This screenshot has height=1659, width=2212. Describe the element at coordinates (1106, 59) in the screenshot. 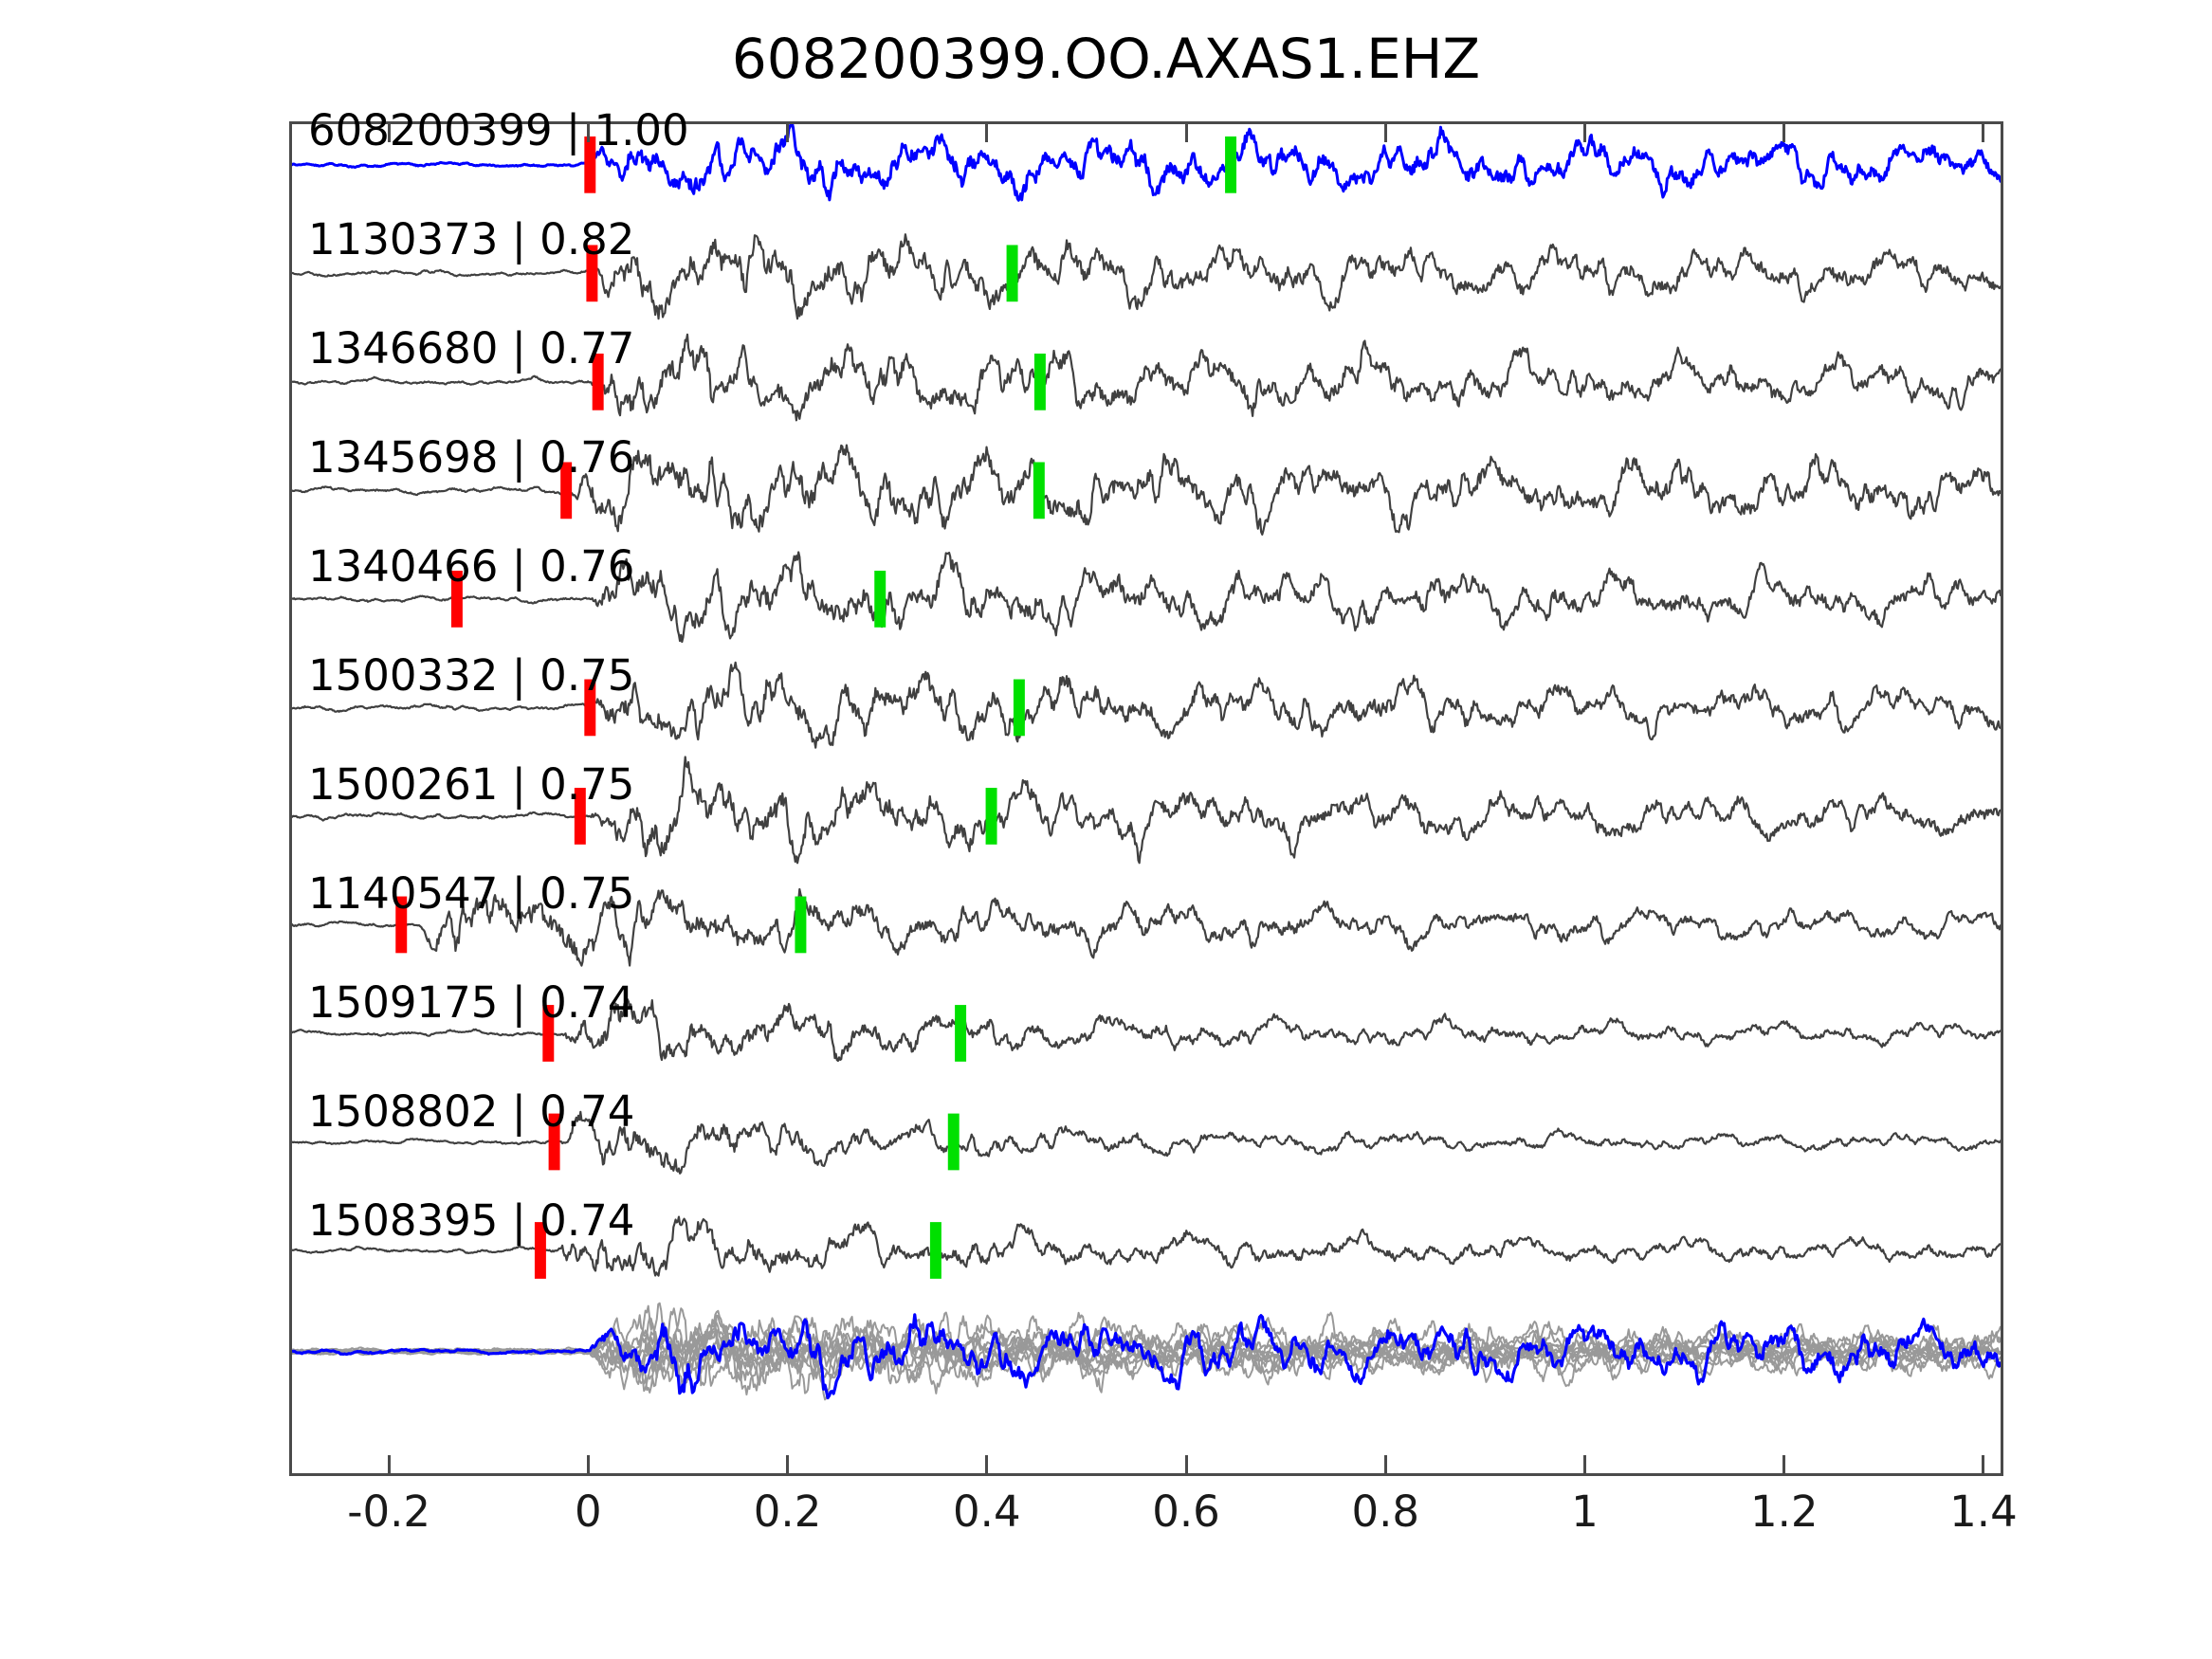

I see `page-title: 608200399.OO.AXAS1.EHZ` at that location.